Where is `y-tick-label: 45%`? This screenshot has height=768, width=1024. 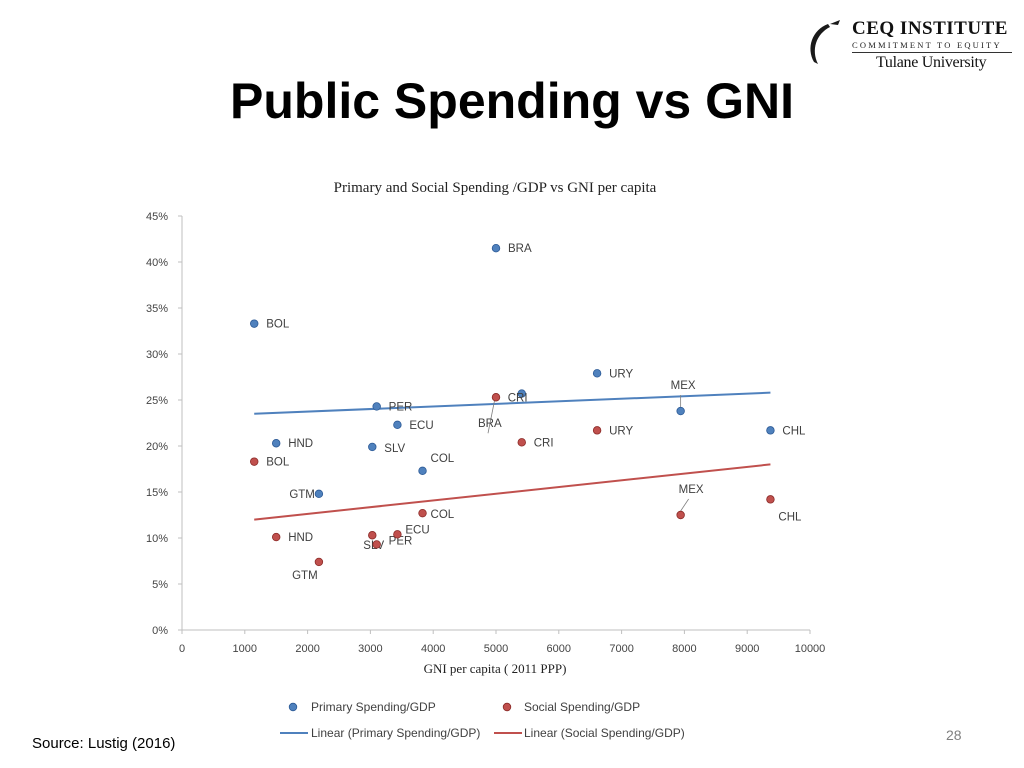
y-tick-label: 45% is located at coordinates (157, 217).